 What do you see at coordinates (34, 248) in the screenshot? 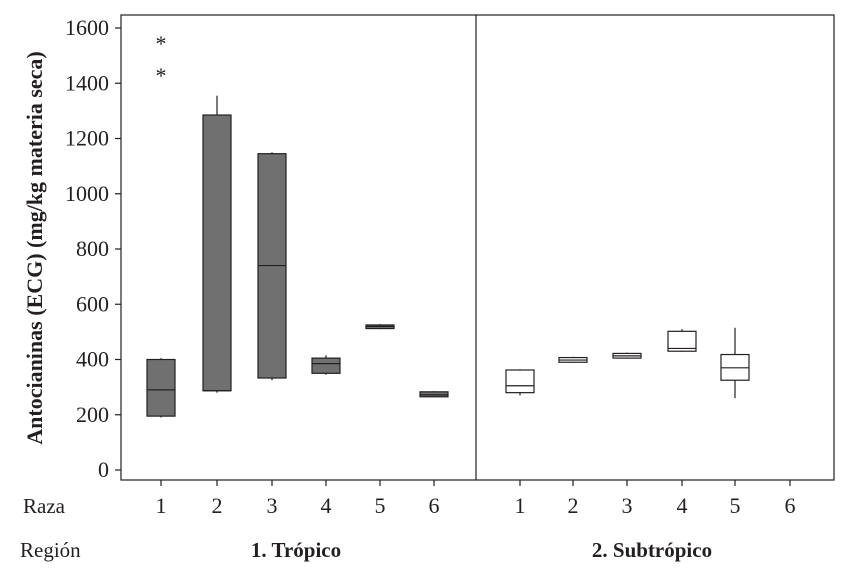
I see `y-axis-label: Antocianinas (ECG) (mg/kg materia seca)` at bounding box center [34, 248].